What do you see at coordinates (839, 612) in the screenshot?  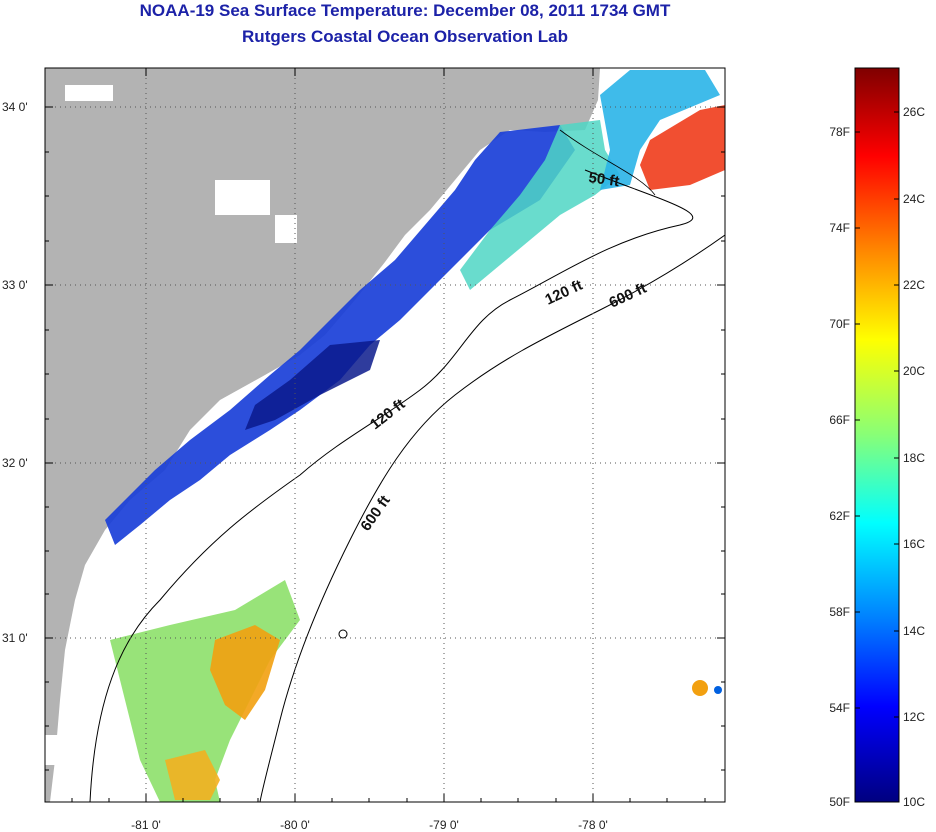 I see `colorbar-f-label: 58F` at bounding box center [839, 612].